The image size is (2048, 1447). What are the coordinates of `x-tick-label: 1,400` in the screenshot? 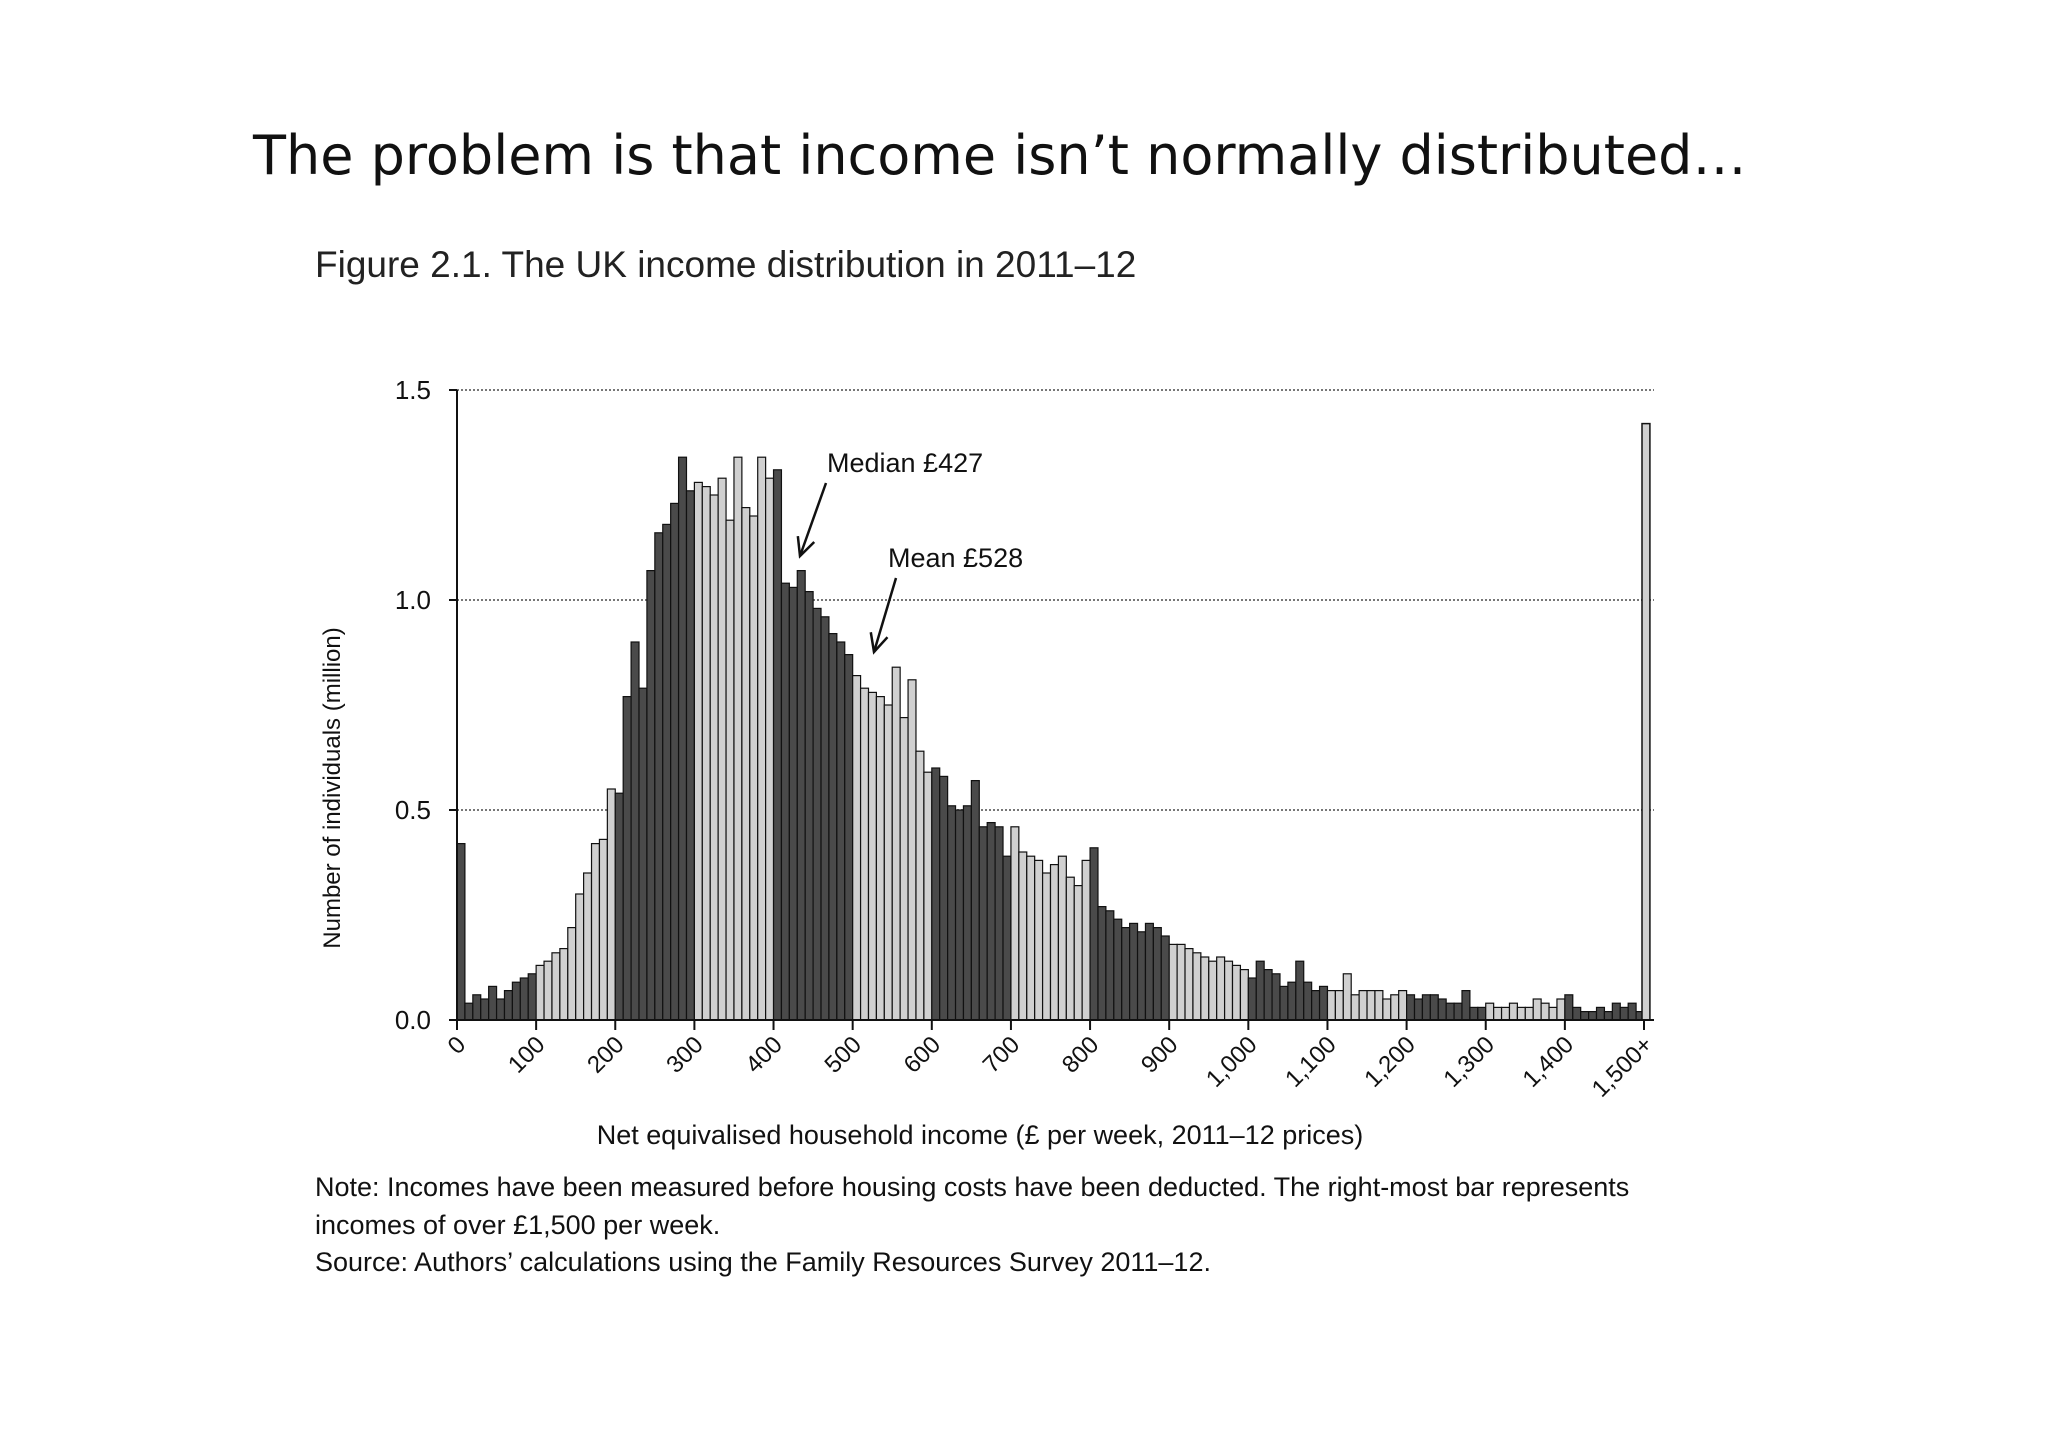 It's located at (1549, 1062).